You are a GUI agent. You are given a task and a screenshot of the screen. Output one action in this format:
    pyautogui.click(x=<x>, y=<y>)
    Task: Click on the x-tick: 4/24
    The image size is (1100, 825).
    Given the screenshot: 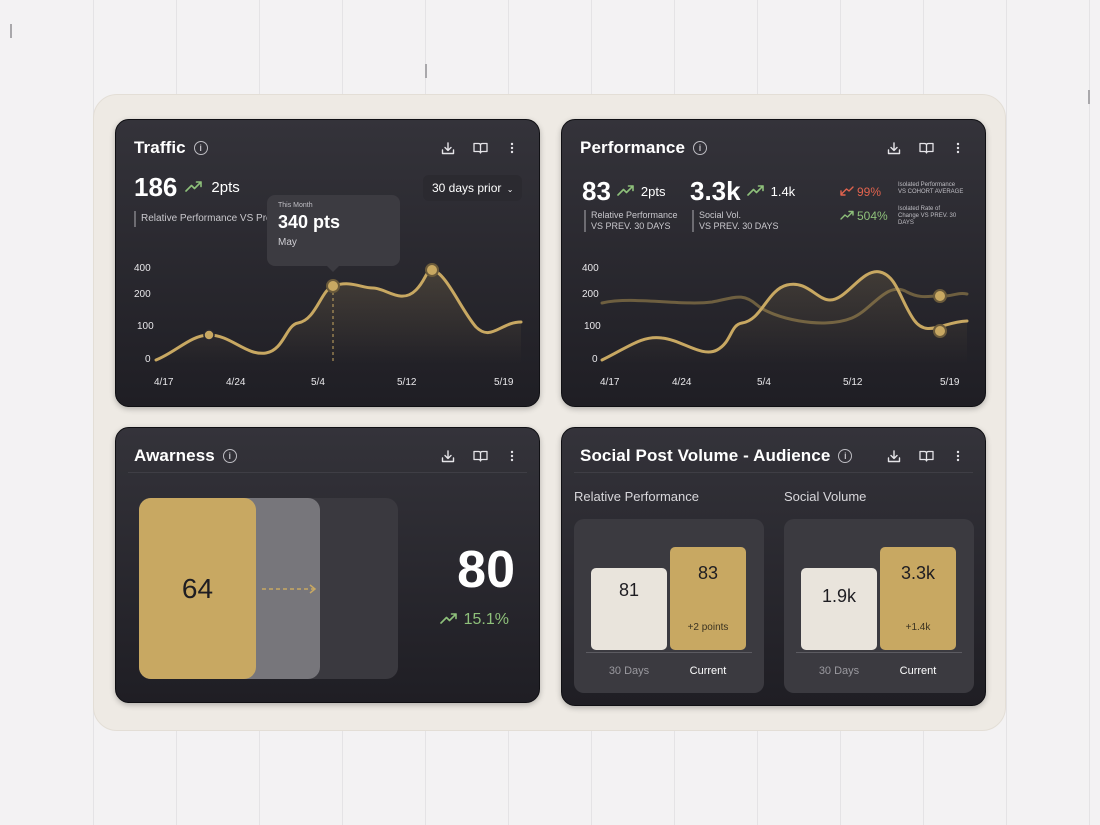 What is the action you would take?
    pyautogui.click(x=682, y=382)
    